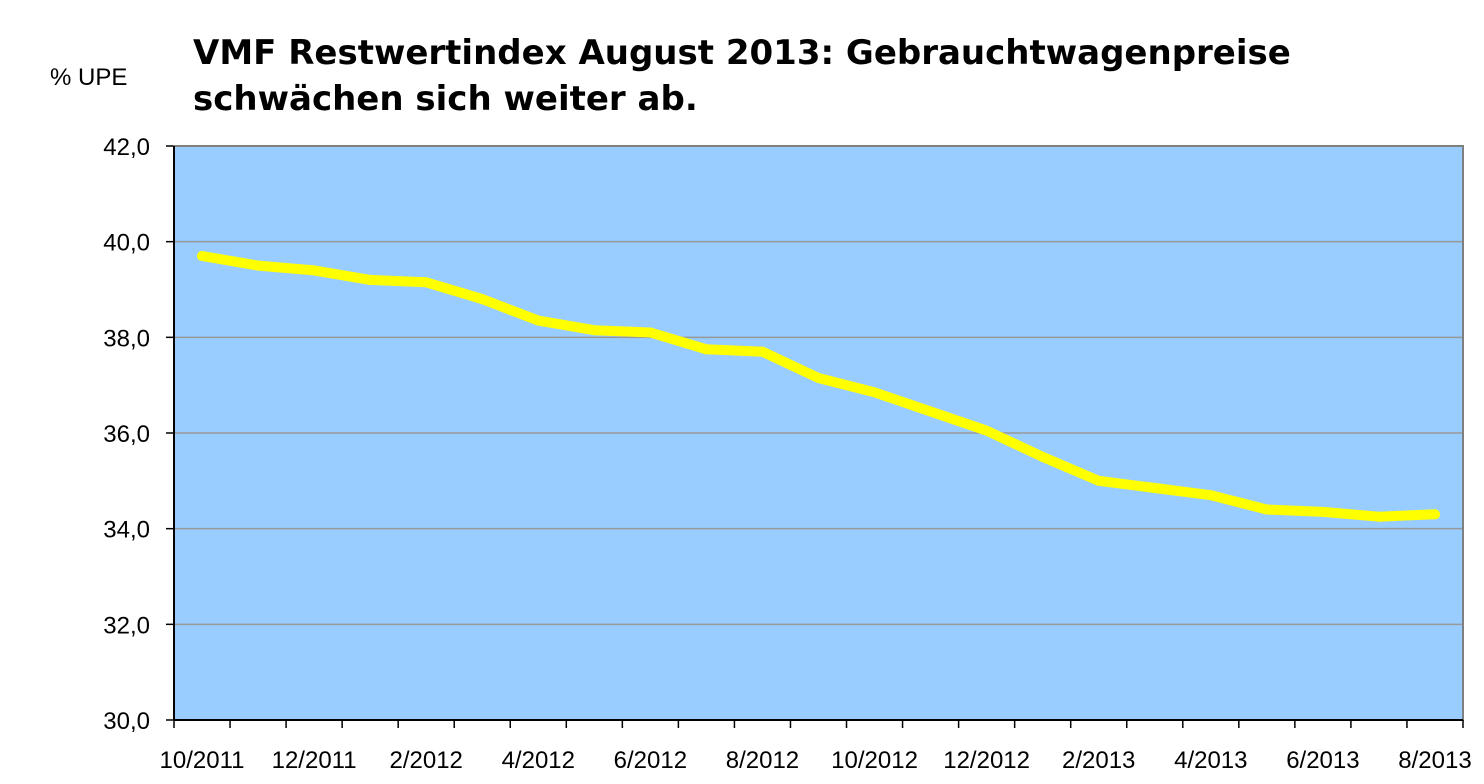  I want to click on x-tick-label: 12/2011, so click(314, 760).